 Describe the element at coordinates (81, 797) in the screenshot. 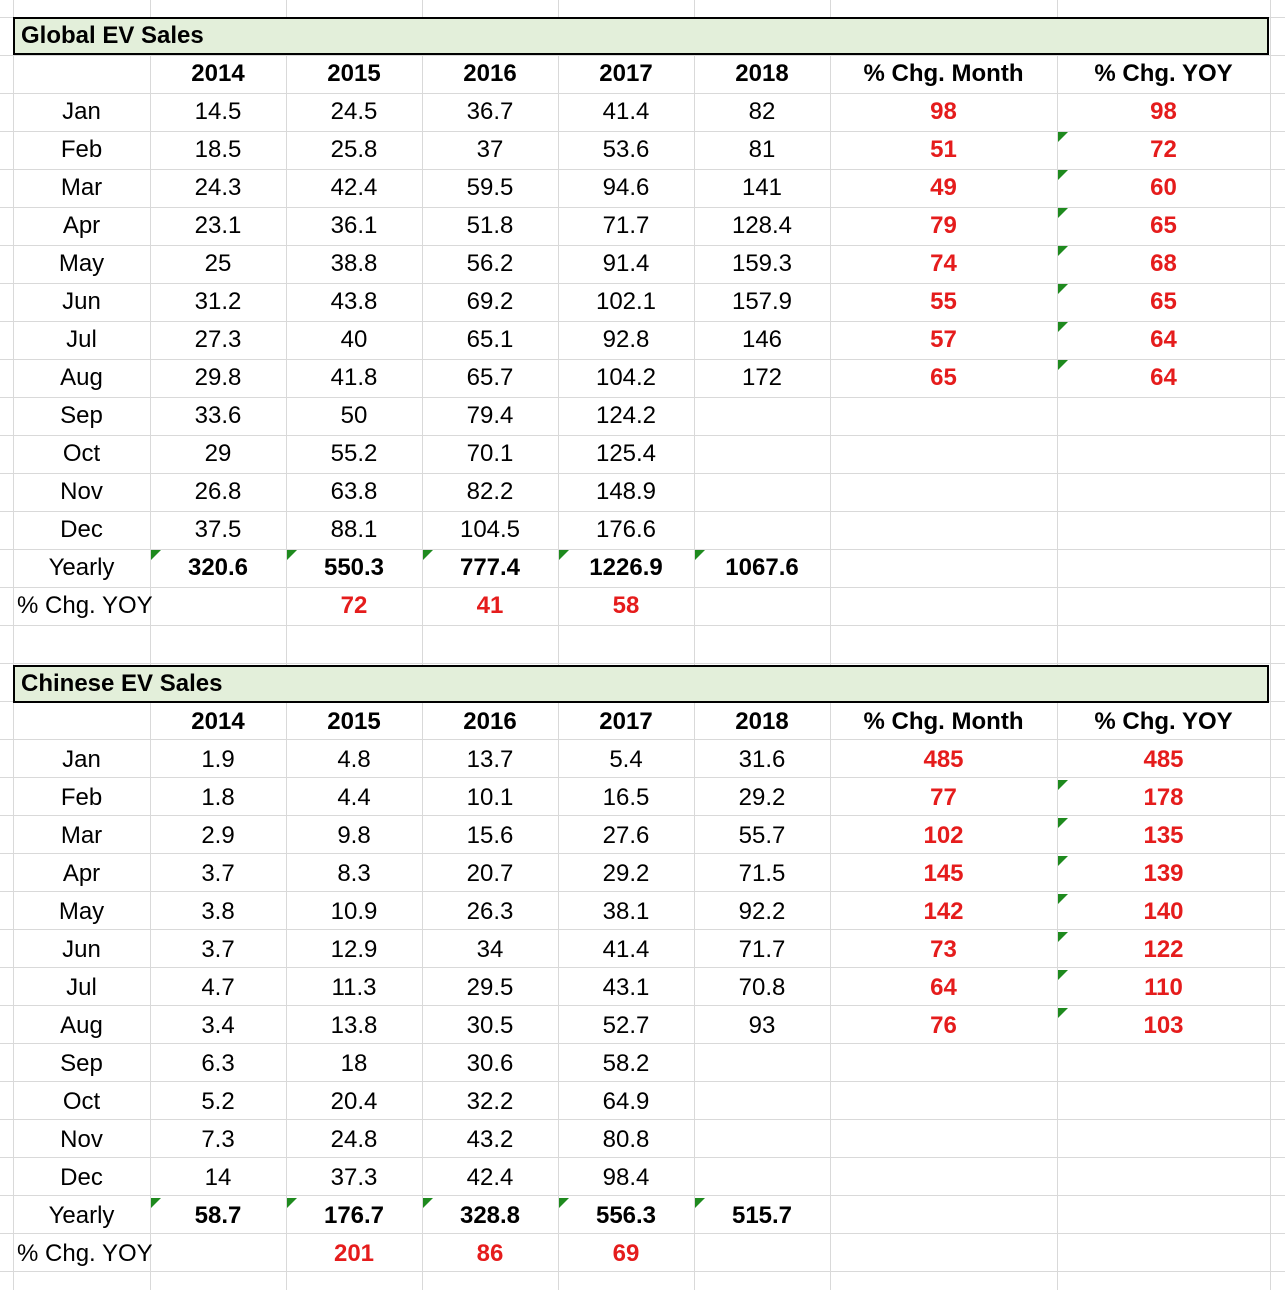

I see `row-label: Feb` at that location.